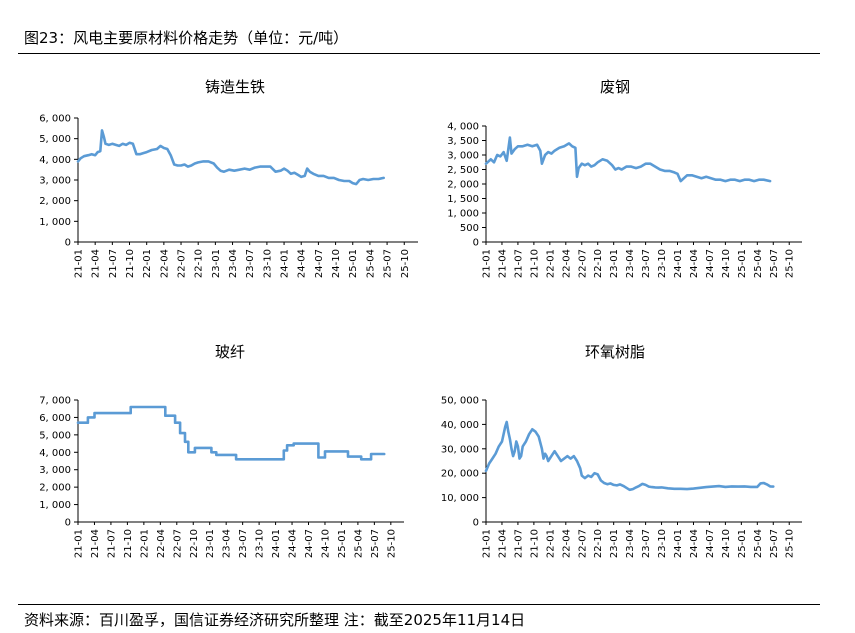 This screenshot has height=633, width=855. Describe the element at coordinates (460, 425) in the screenshot. I see `y-tick-label: 40, 000` at that location.